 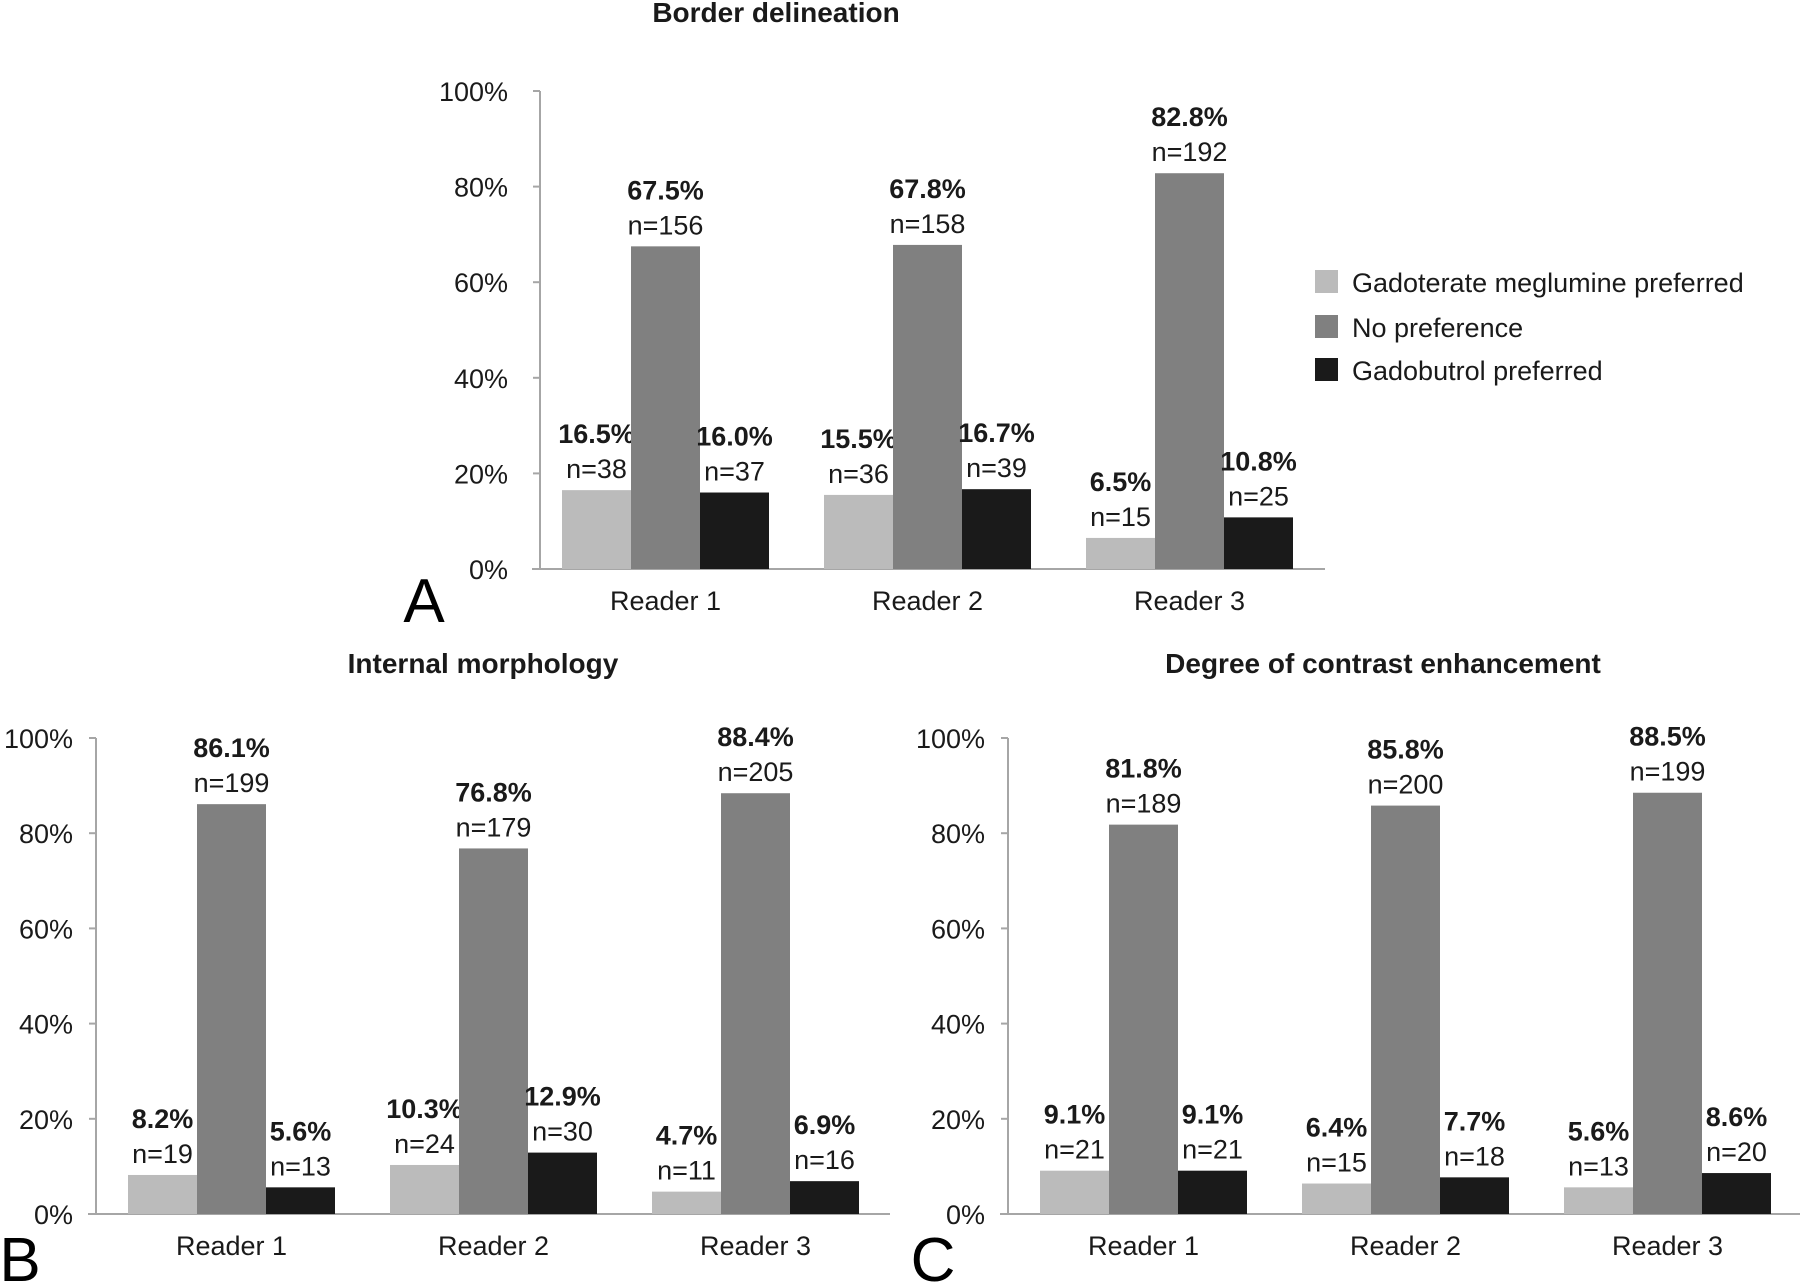 I want to click on bar-percent-label: 6.9%, so click(x=825, y=1125).